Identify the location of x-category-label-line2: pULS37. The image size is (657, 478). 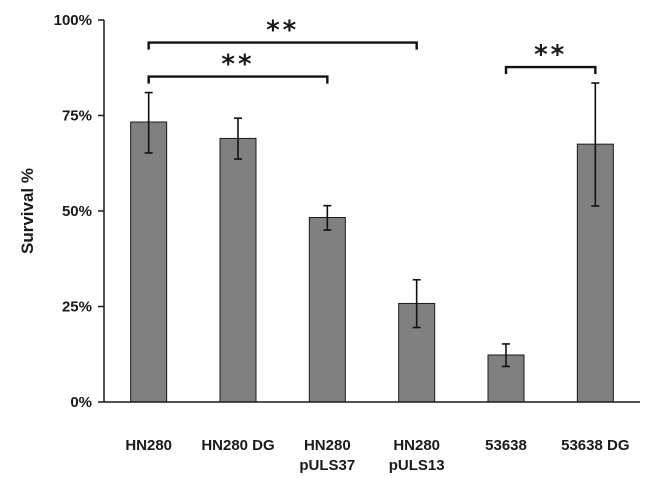
(327, 465).